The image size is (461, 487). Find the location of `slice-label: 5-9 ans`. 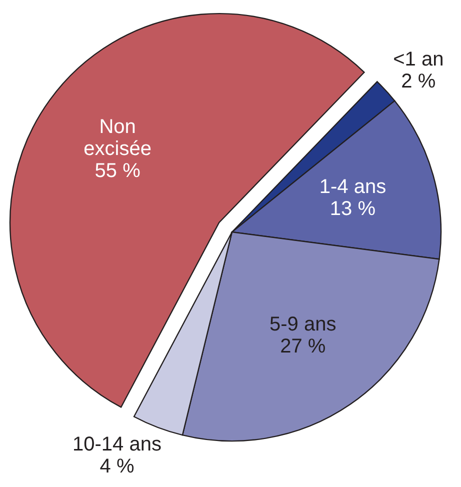

slice-label: 5-9 ans is located at coordinates (303, 324).